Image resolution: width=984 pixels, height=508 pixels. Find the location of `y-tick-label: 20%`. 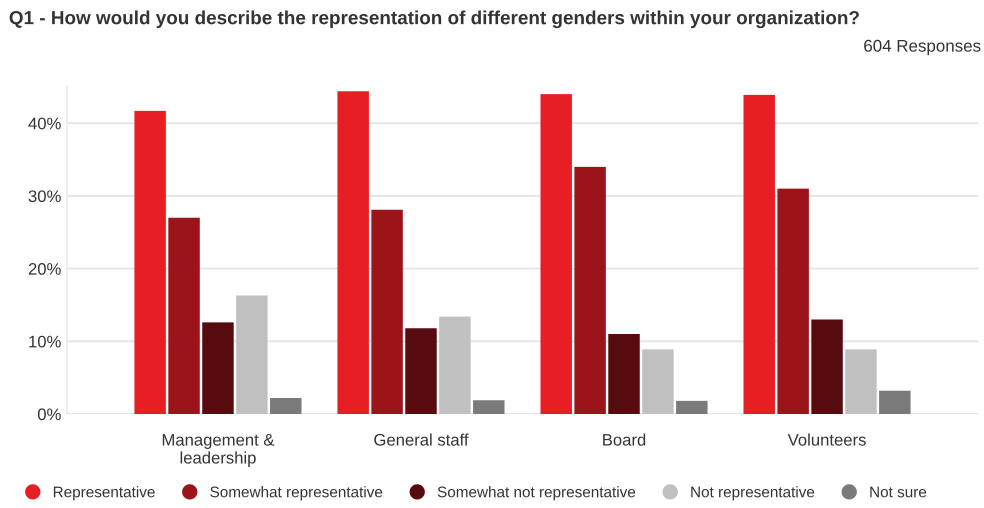

y-tick-label: 20% is located at coordinates (44, 269).